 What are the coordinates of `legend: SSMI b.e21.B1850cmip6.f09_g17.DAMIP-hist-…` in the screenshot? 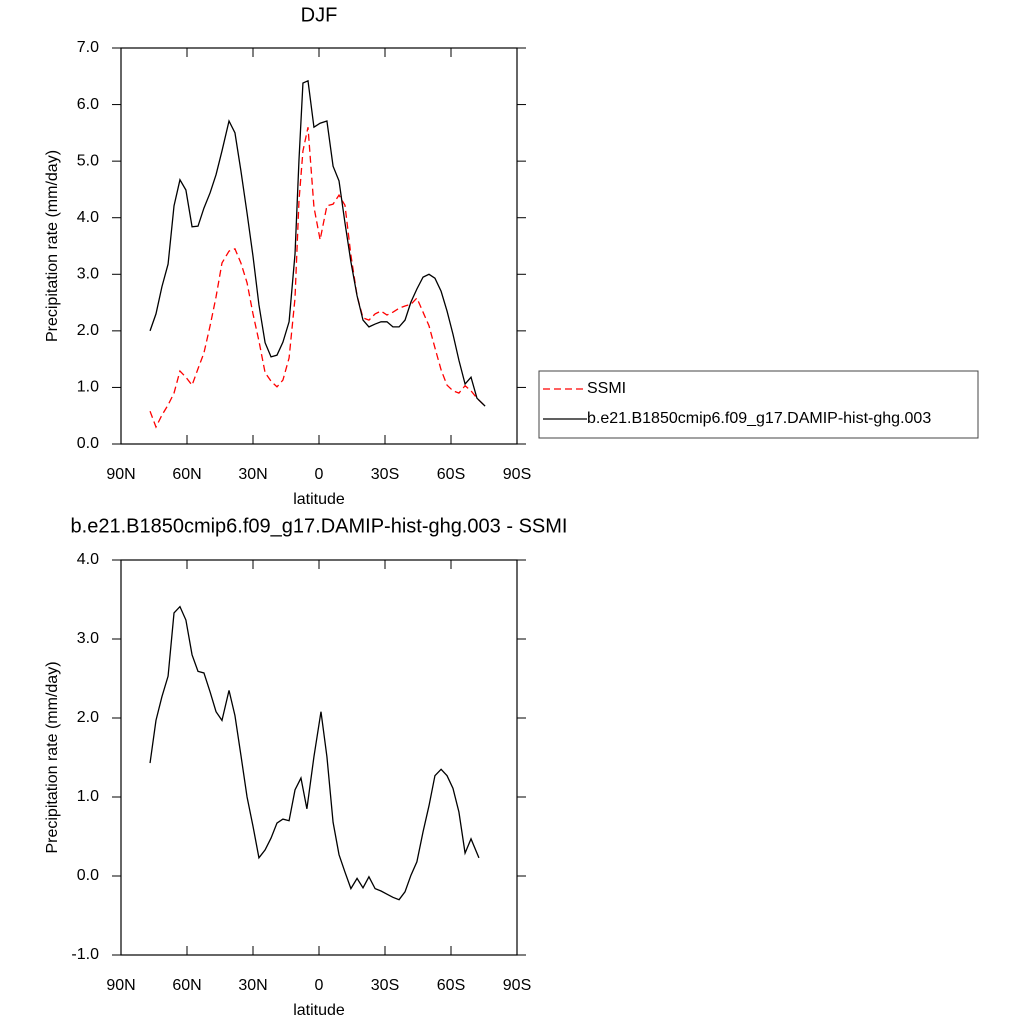 It's located at (758, 404).